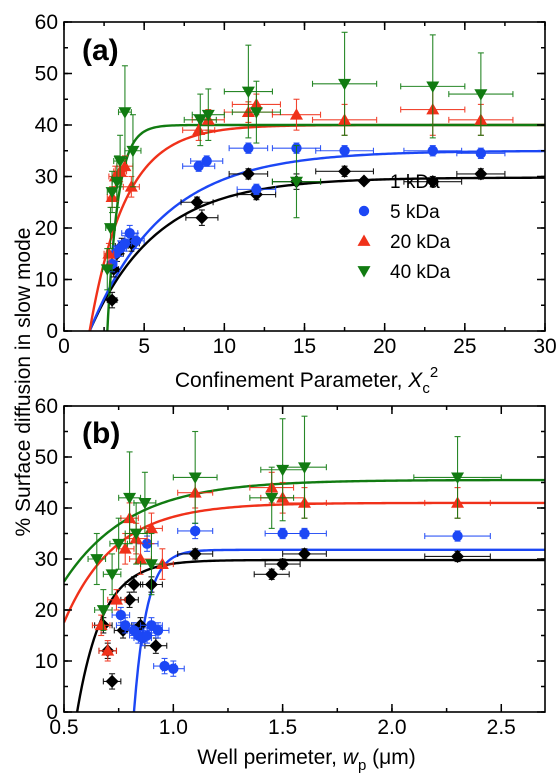 The height and width of the screenshot is (774, 560). Describe the element at coordinates (64, 346) in the screenshot. I see `x-tick-label: 0` at that location.